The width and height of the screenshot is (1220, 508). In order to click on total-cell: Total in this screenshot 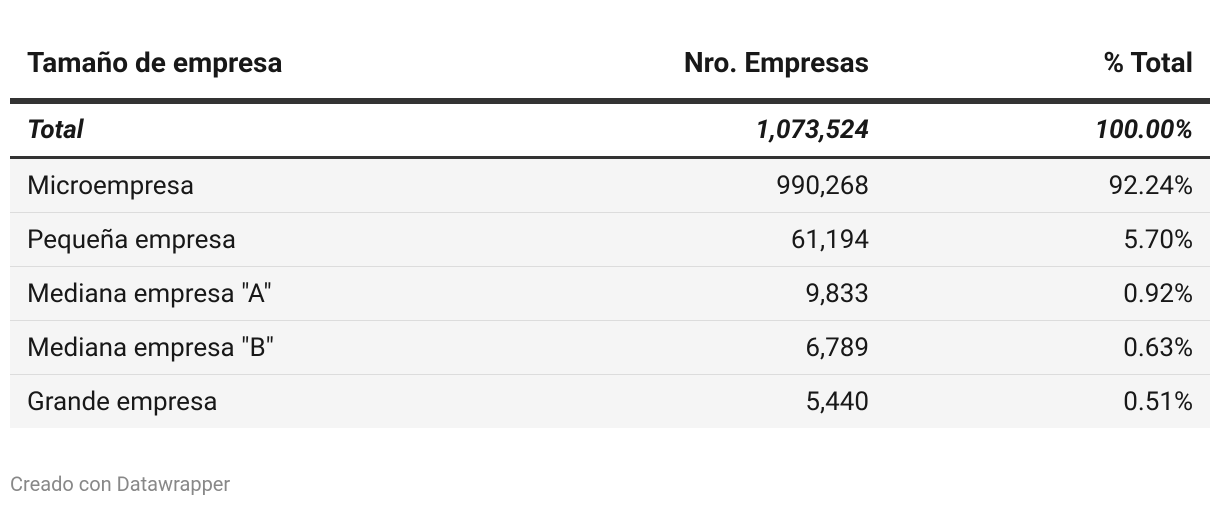, I will do `click(231, 130)`.